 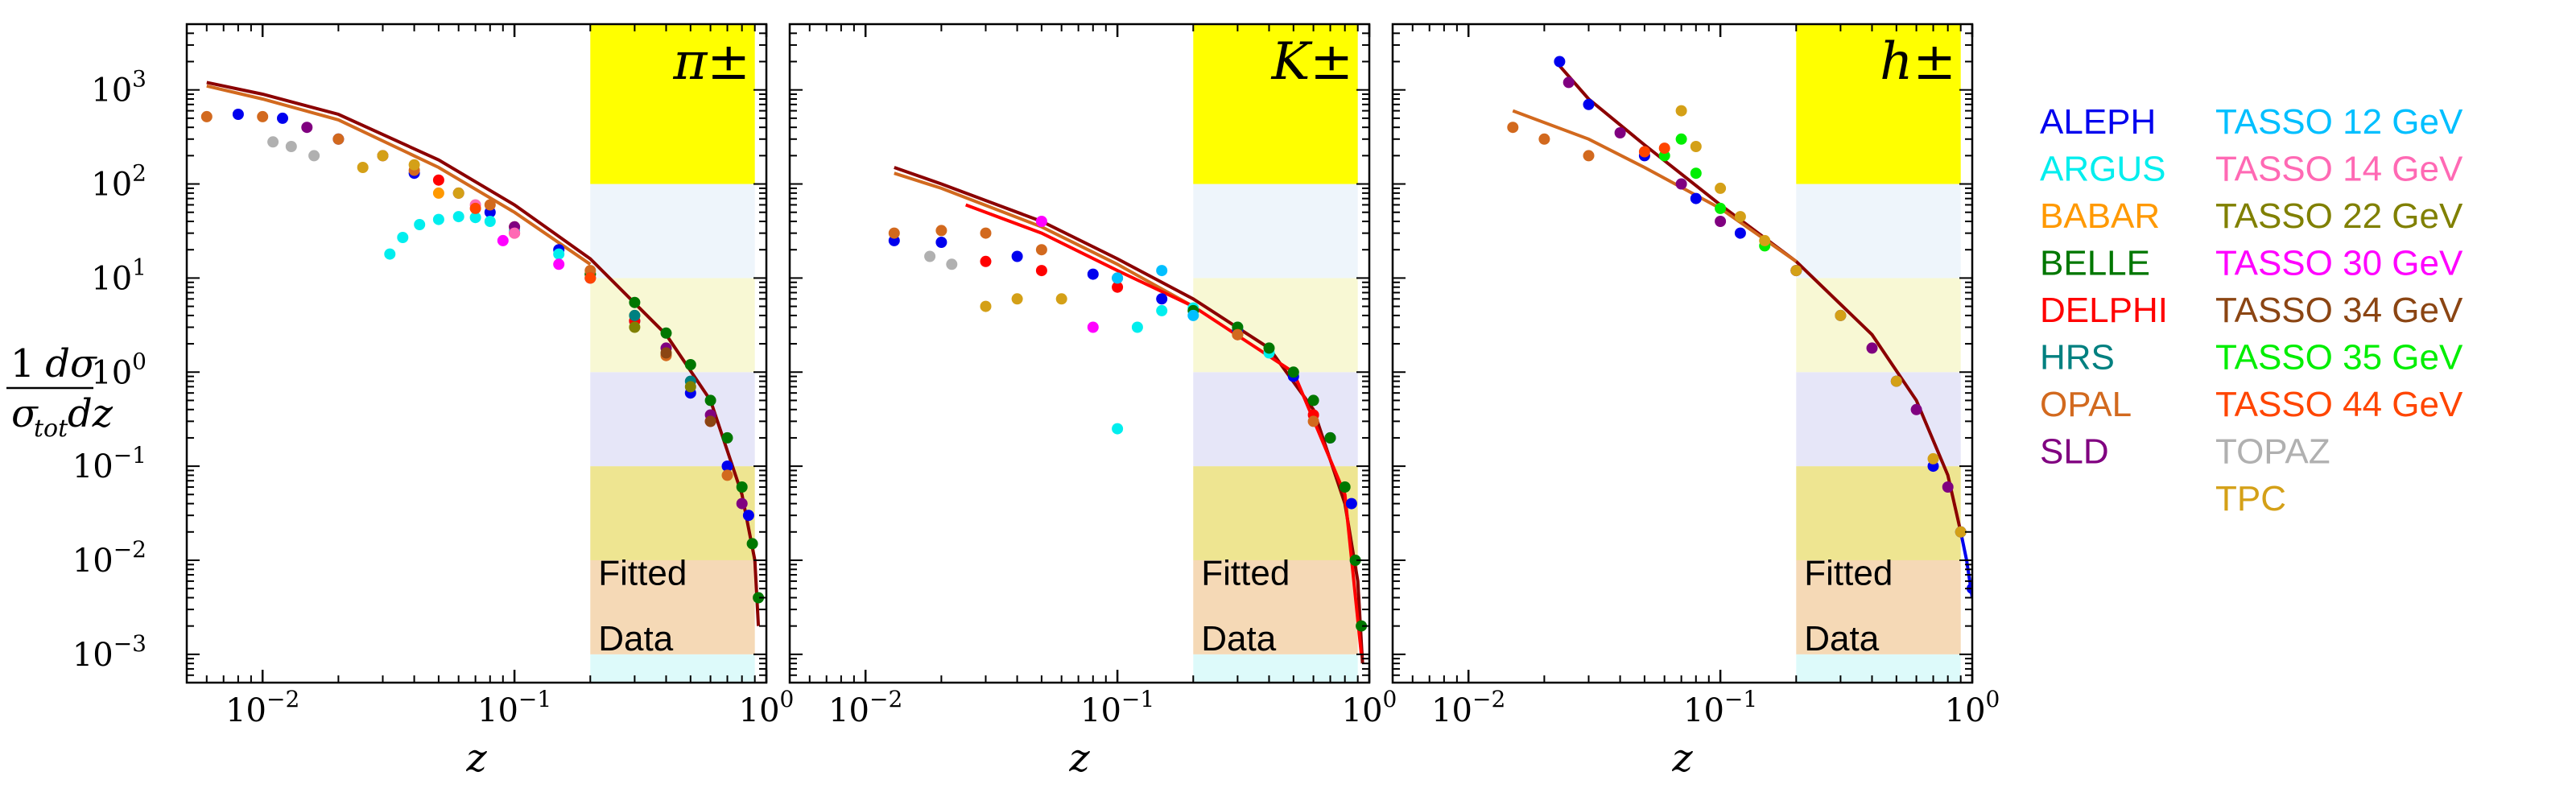 I want to click on legend-item: TASSO 22 GeV, so click(x=2339, y=216).